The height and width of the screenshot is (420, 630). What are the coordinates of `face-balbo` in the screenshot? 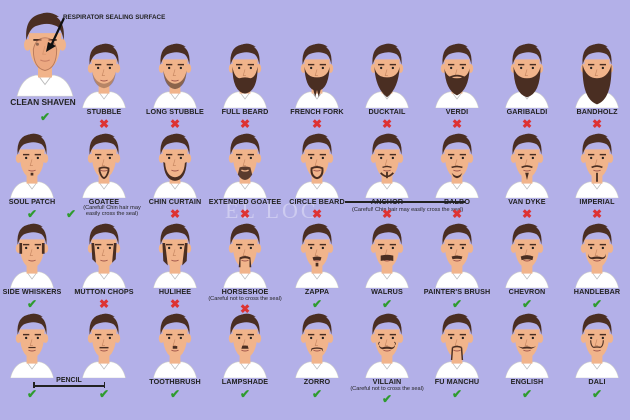 It's located at (457, 162).